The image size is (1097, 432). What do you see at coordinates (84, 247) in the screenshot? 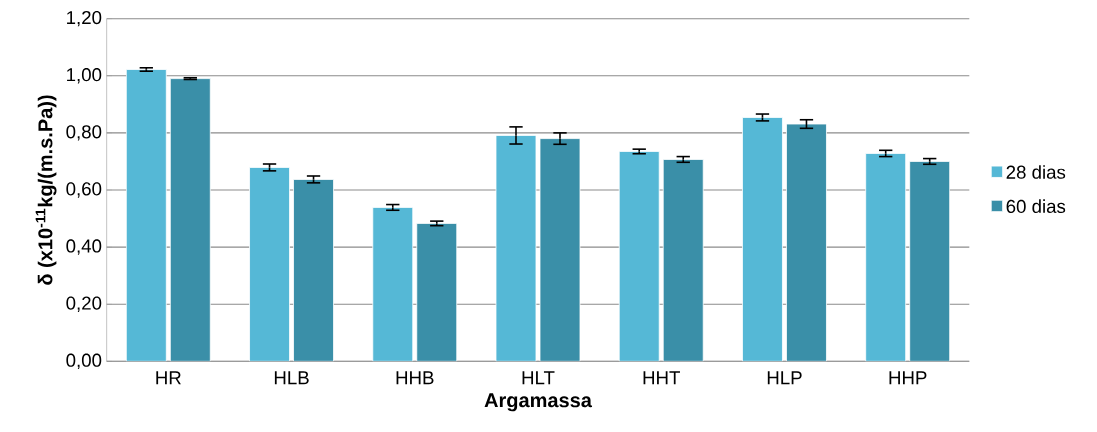
I see `y-tick-label: 0,40` at bounding box center [84, 247].